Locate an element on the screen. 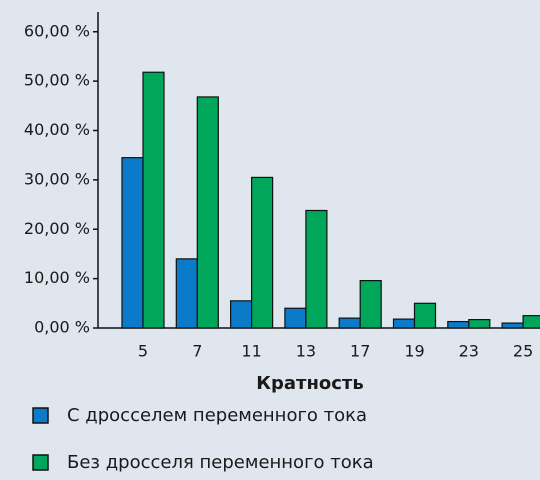 The image size is (540, 480). x-tick-label: 25 is located at coordinates (523, 351).